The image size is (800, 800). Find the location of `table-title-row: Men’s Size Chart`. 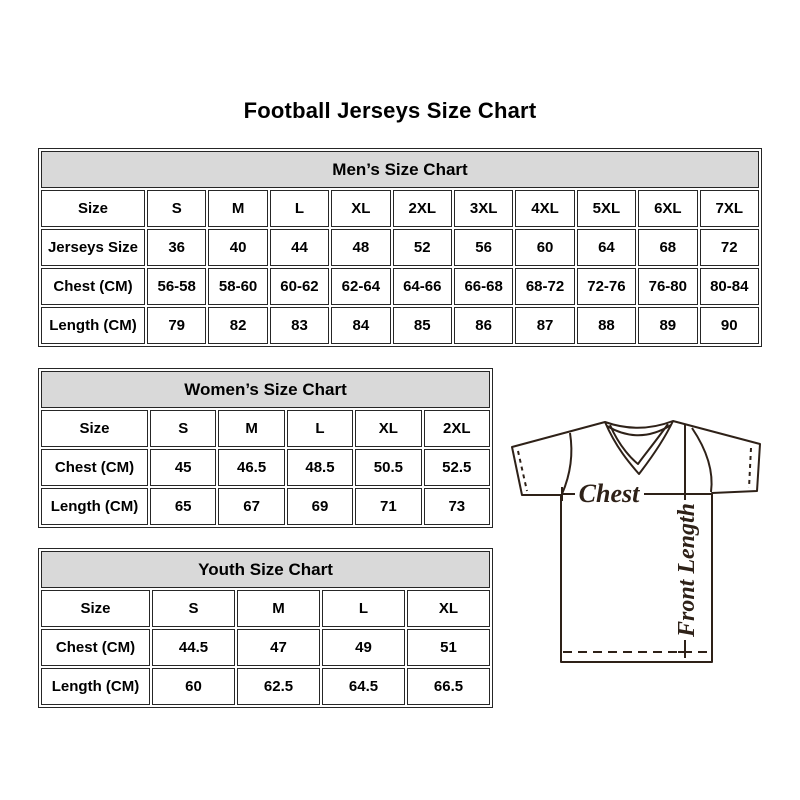

table-title-row: Men’s Size Chart is located at coordinates (400, 169).